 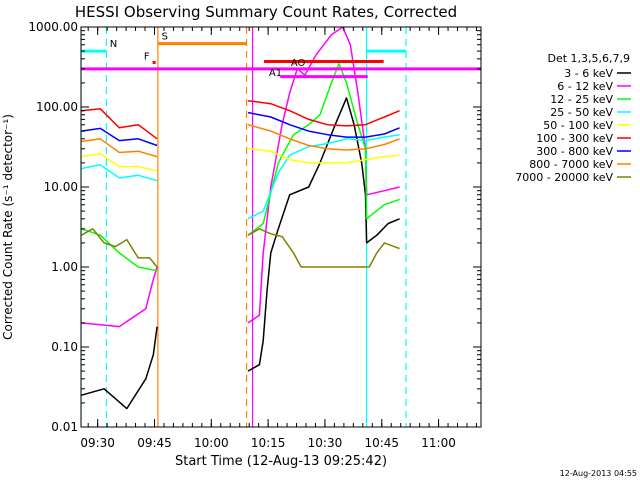 I want to click on status-bar-label: N, so click(x=113, y=44).